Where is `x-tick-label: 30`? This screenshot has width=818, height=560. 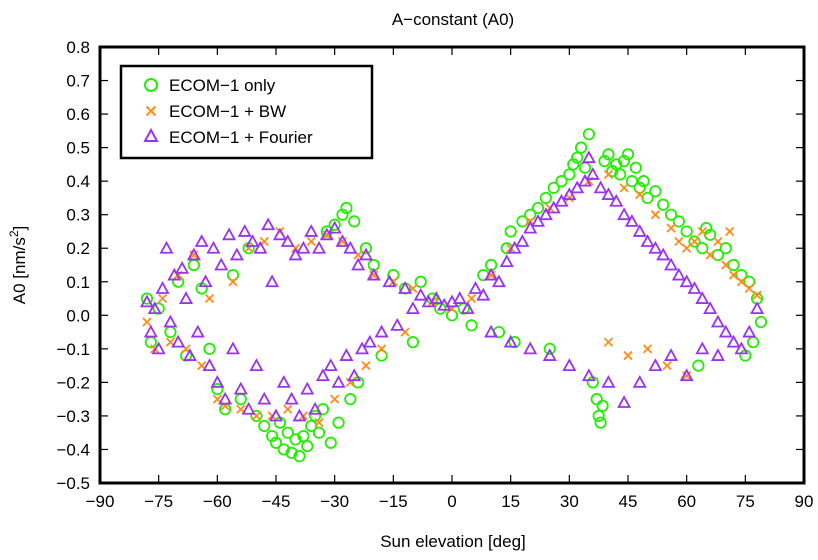
x-tick-label: 30 is located at coordinates (569, 501).